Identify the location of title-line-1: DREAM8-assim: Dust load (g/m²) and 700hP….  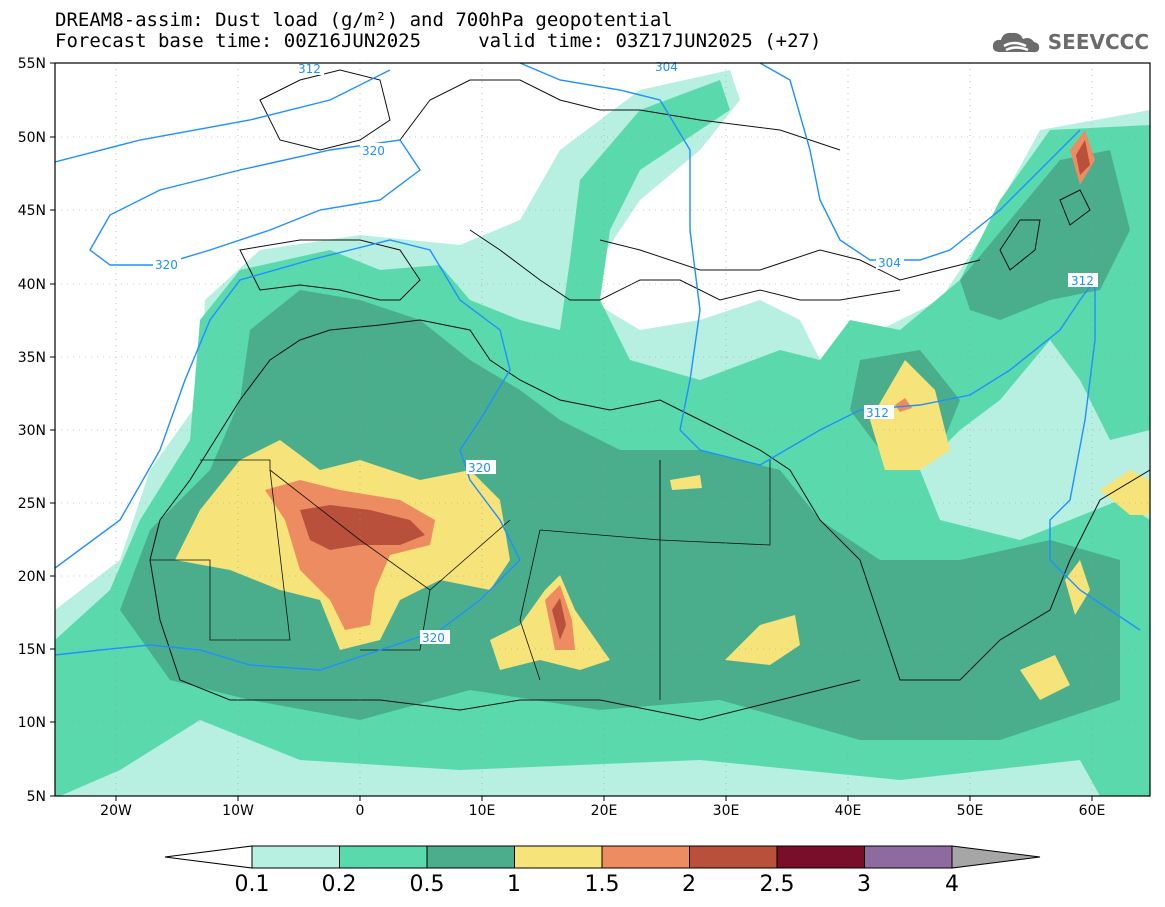
(364, 20).